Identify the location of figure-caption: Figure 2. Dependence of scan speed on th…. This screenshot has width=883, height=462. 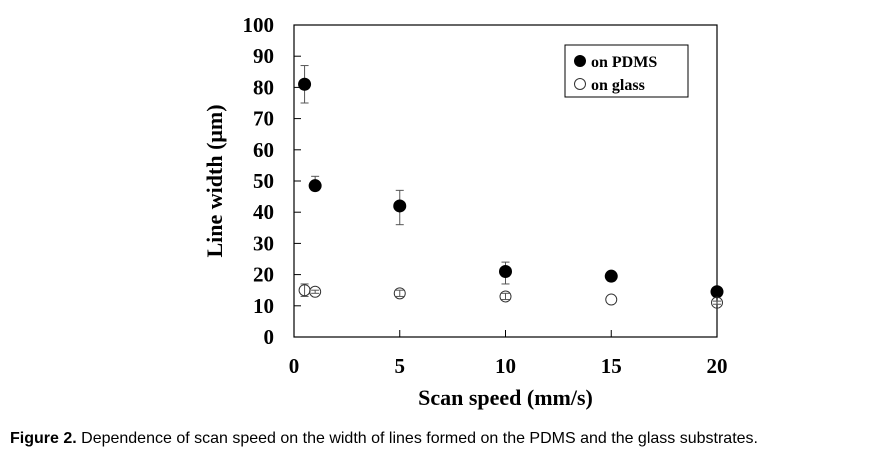
(384, 439).